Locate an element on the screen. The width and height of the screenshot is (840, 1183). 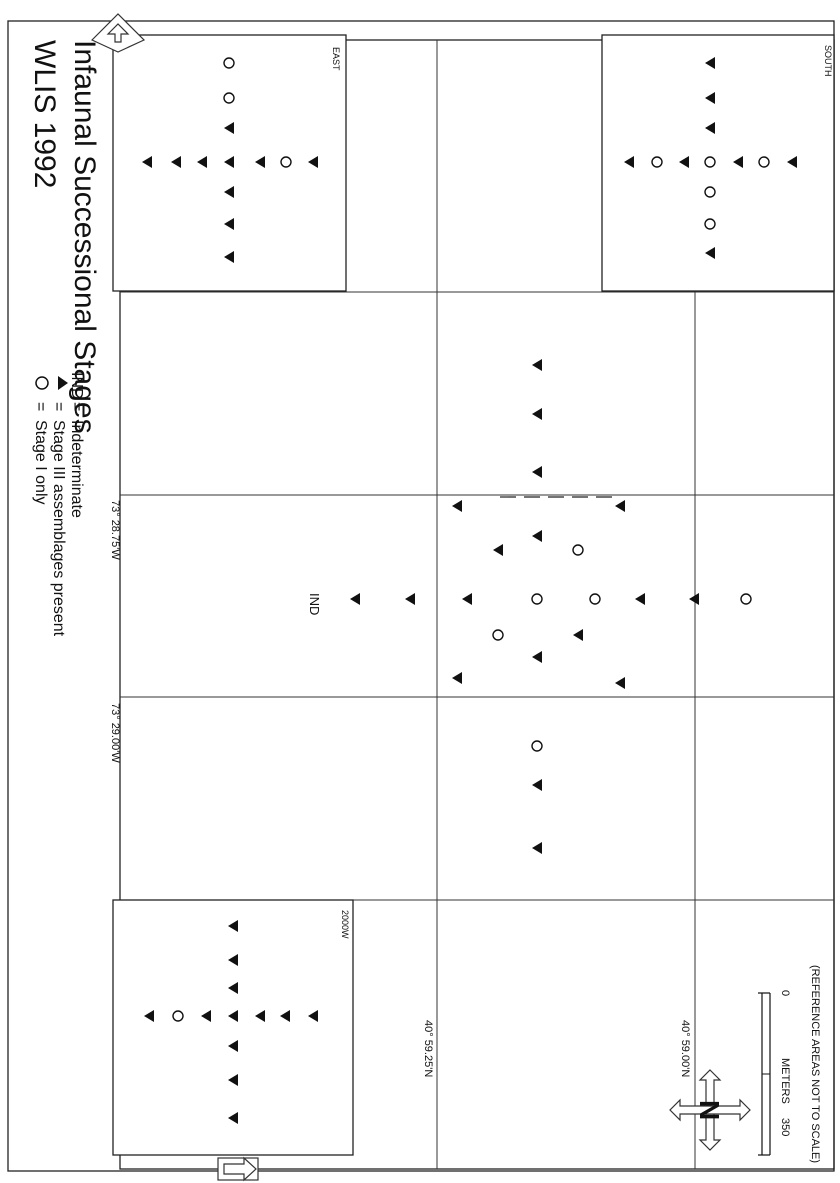
lon-label-2: 73° 29.00'W is located at coordinates (115, 733).